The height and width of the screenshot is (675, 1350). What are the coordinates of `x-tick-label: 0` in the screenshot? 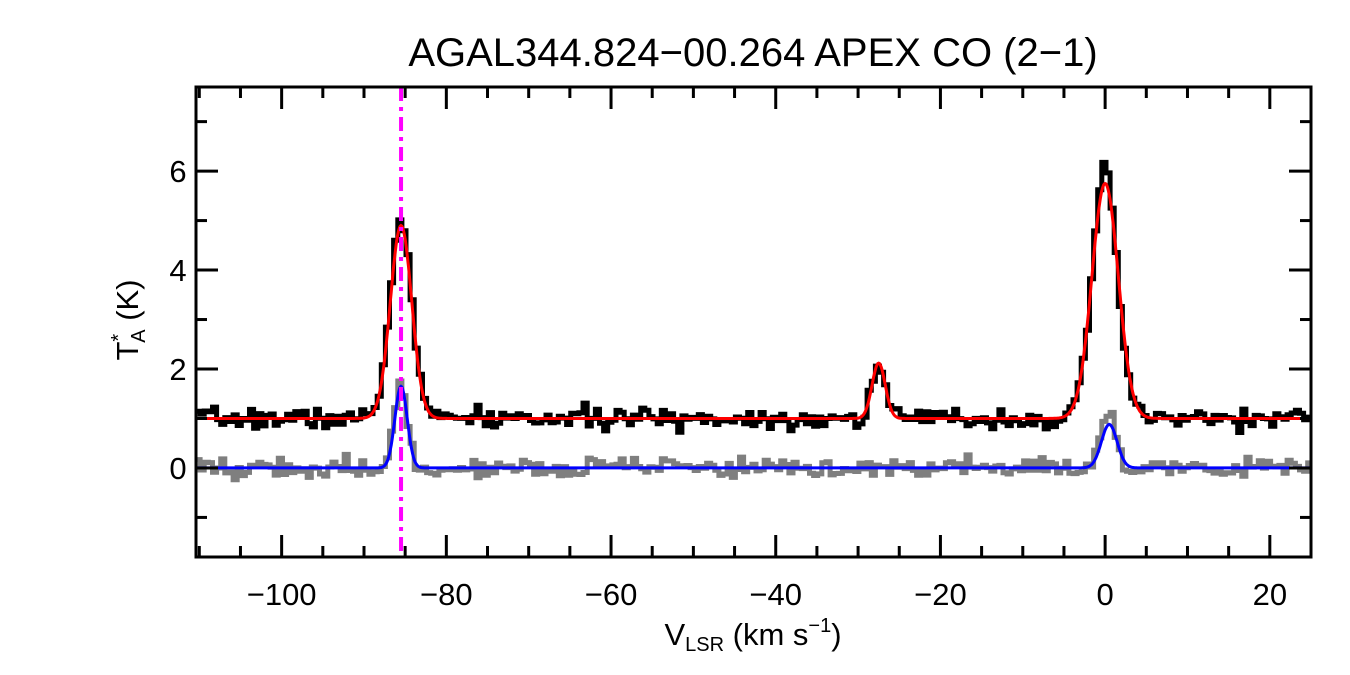 It's located at (1105, 594).